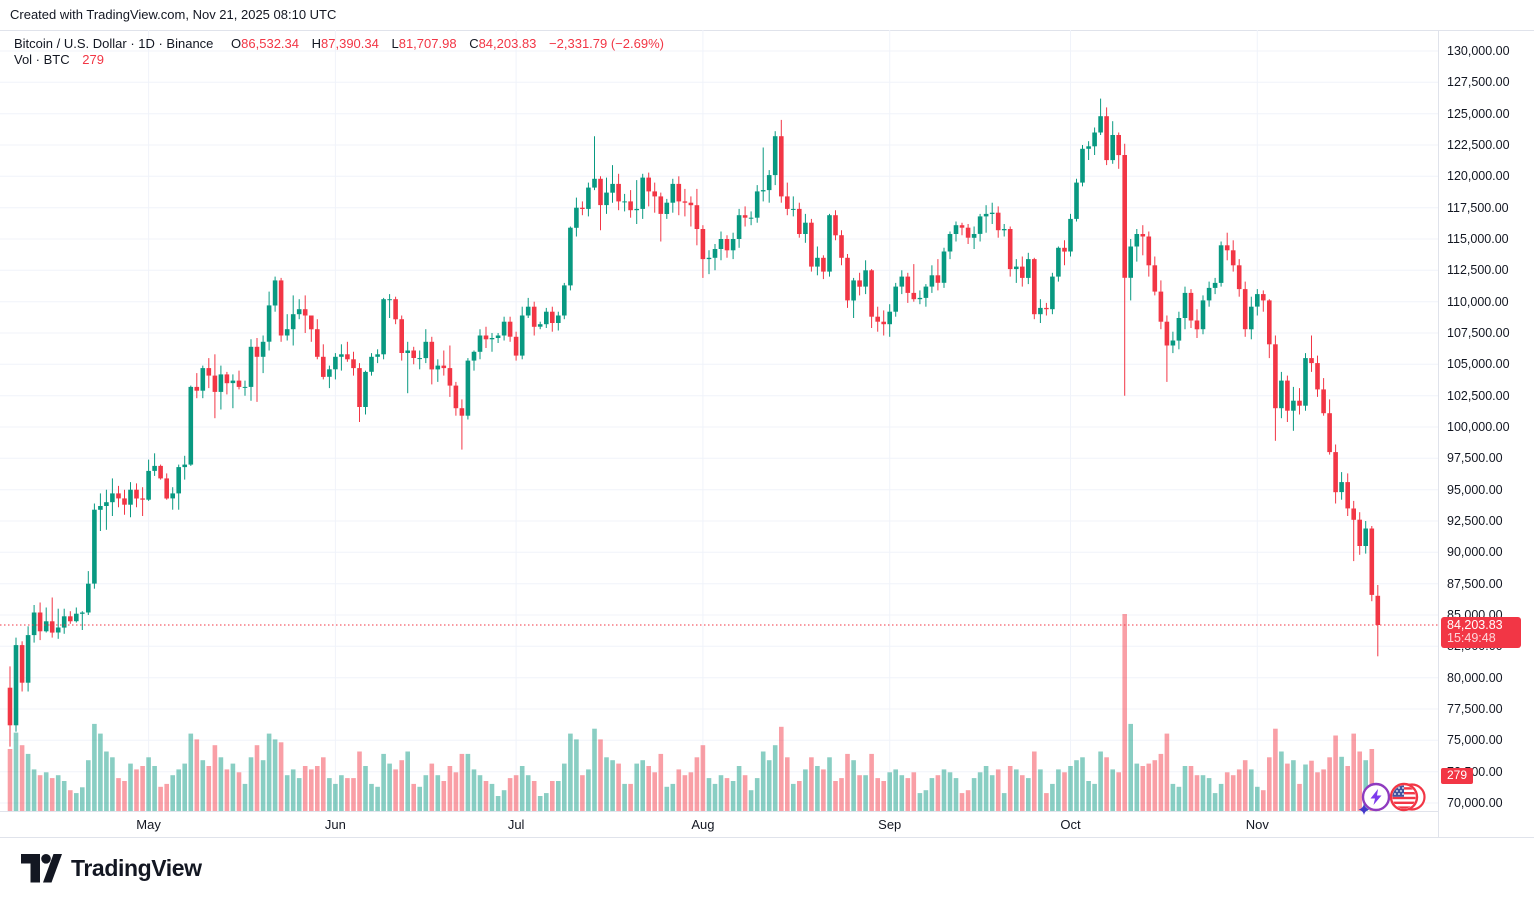 The height and width of the screenshot is (898, 1534). Describe the element at coordinates (136, 867) in the screenshot. I see `tradingview-wordmark: TradingView` at that location.